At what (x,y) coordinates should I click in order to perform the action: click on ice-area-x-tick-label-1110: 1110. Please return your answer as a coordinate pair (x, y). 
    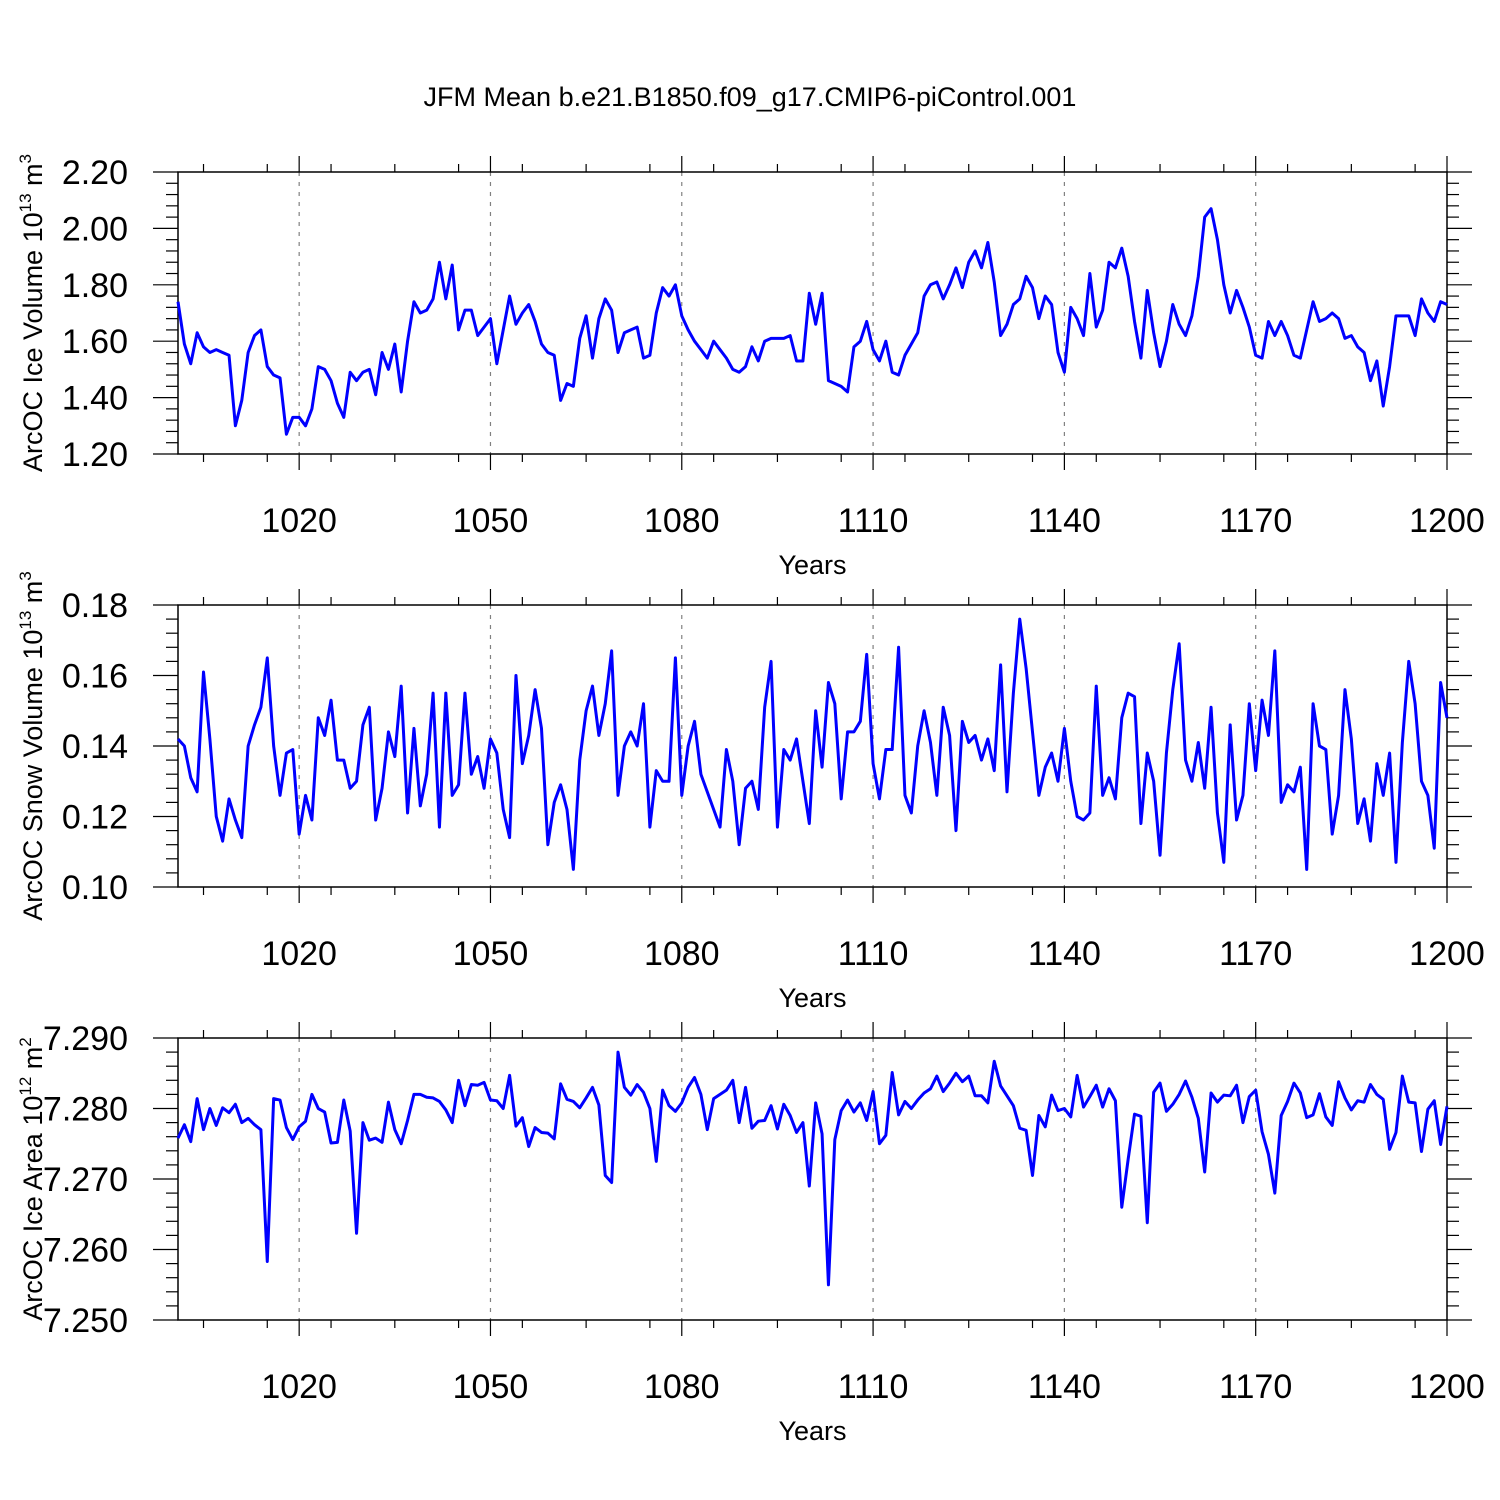
    Looking at the image, I should click on (873, 1387).